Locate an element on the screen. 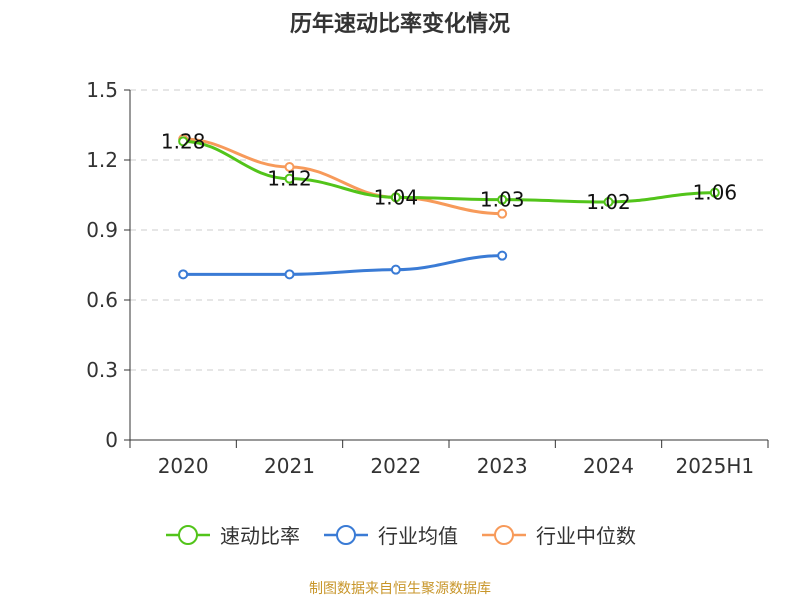 This screenshot has height=600, width=800. legend-label: 速动比率 is located at coordinates (260, 536).